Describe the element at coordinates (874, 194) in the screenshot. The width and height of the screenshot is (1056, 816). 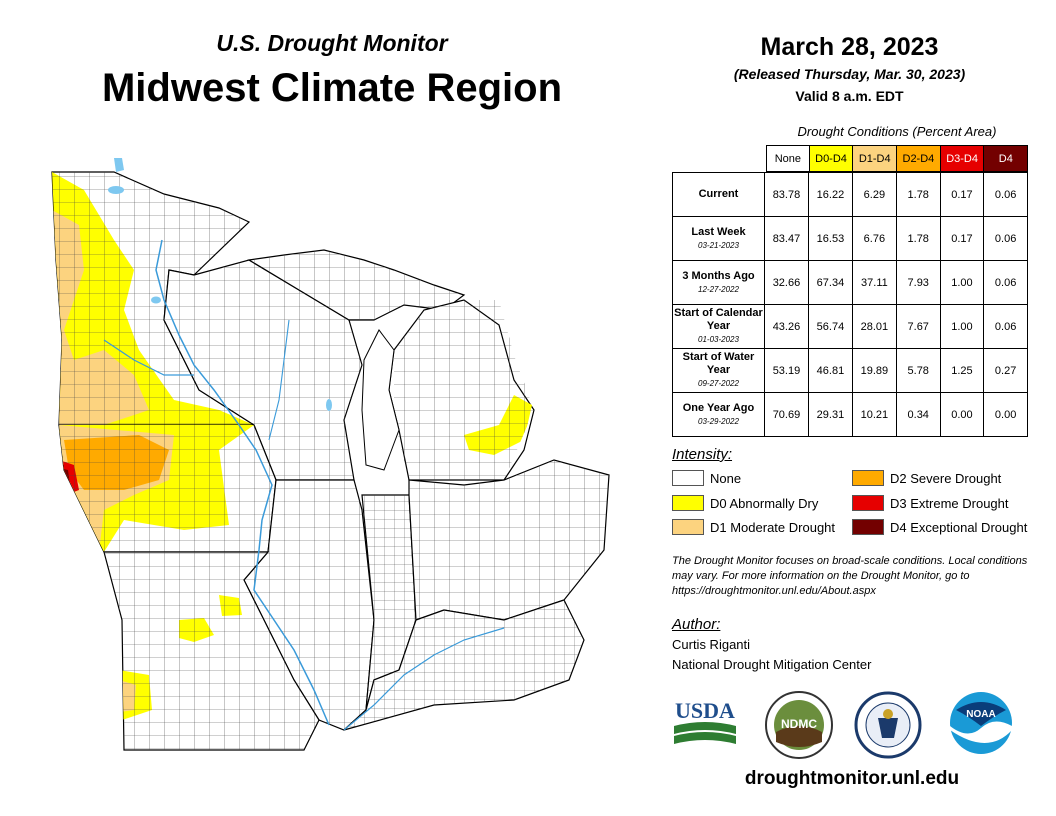
I see `table-cell: 6.29` at that location.